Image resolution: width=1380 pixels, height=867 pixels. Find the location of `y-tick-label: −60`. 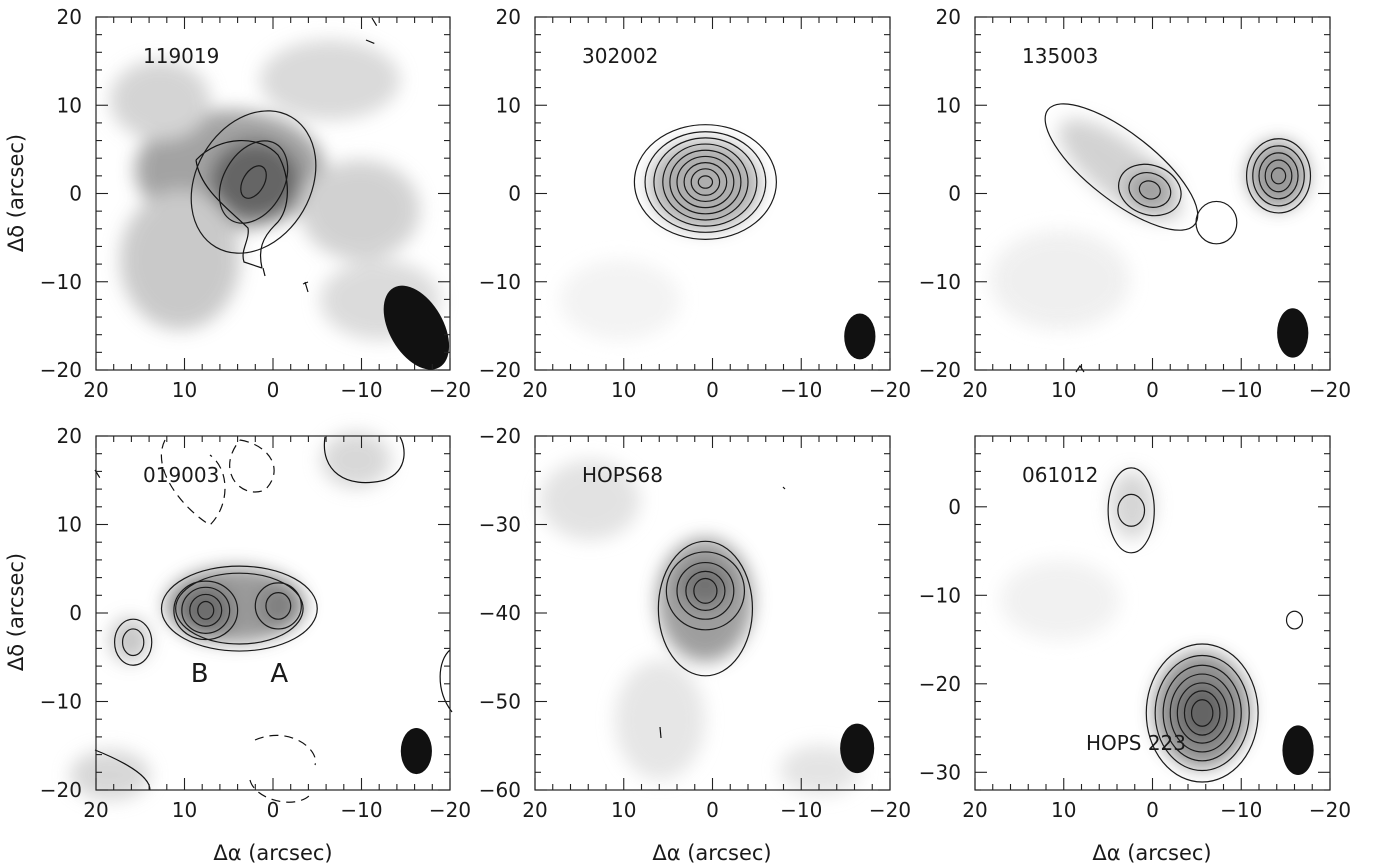

y-tick-label: −60 is located at coordinates (500, 790).